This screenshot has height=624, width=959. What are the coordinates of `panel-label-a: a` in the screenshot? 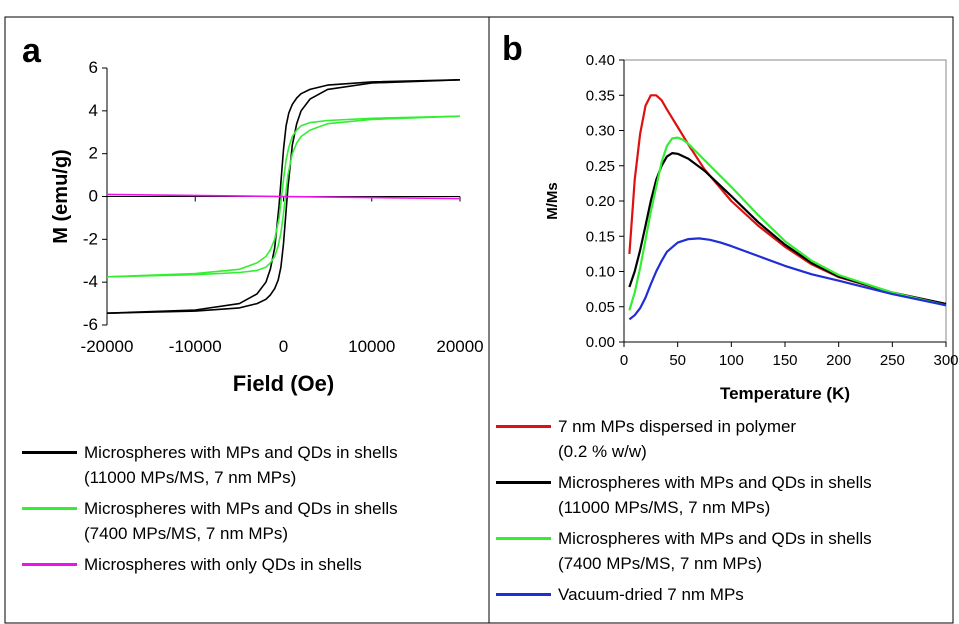 It's located at (32, 51).